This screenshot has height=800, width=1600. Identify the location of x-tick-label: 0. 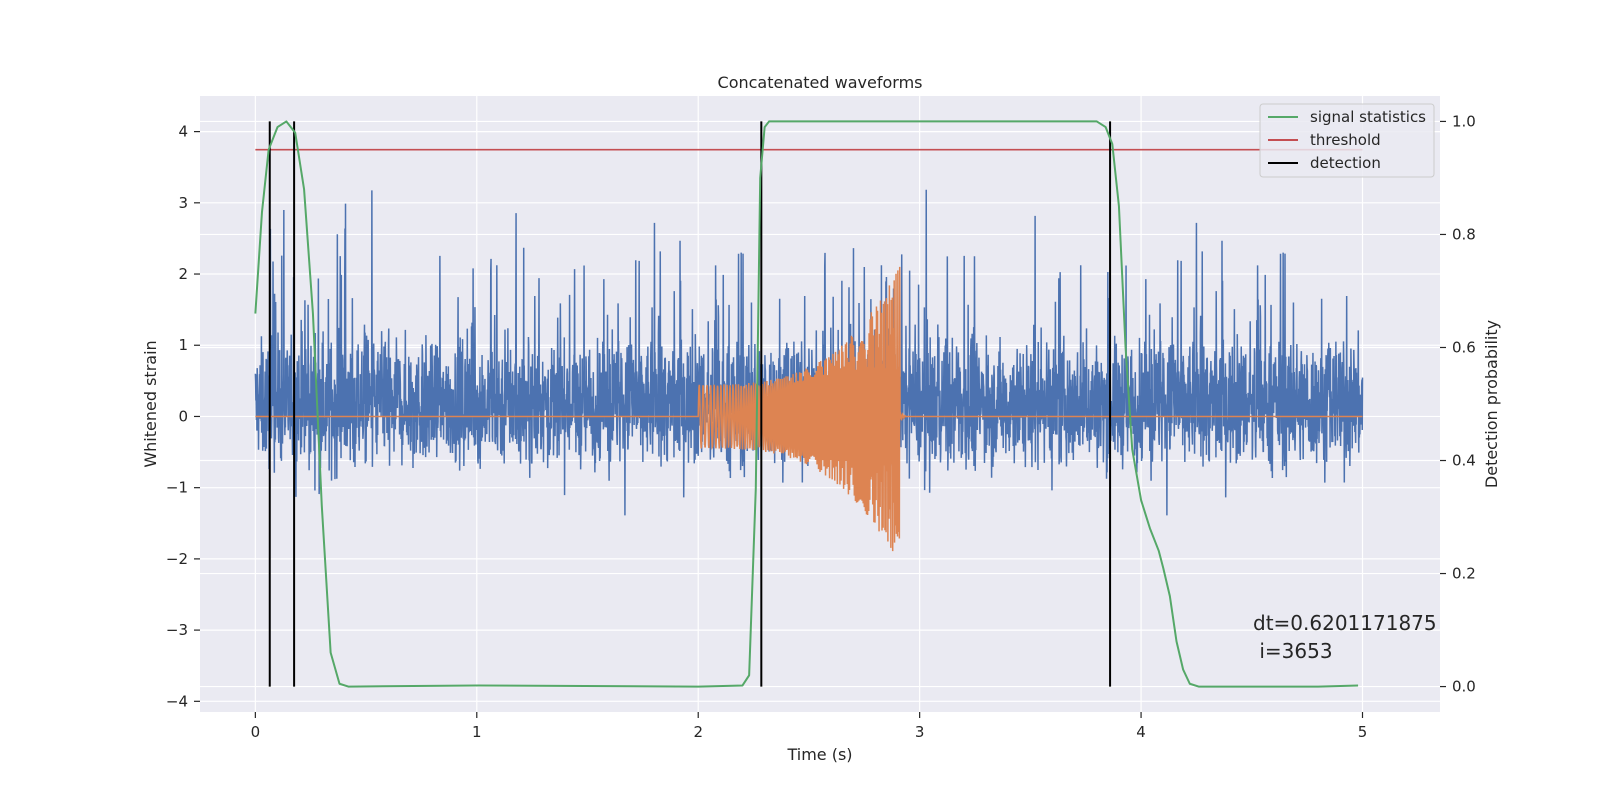
(256, 732).